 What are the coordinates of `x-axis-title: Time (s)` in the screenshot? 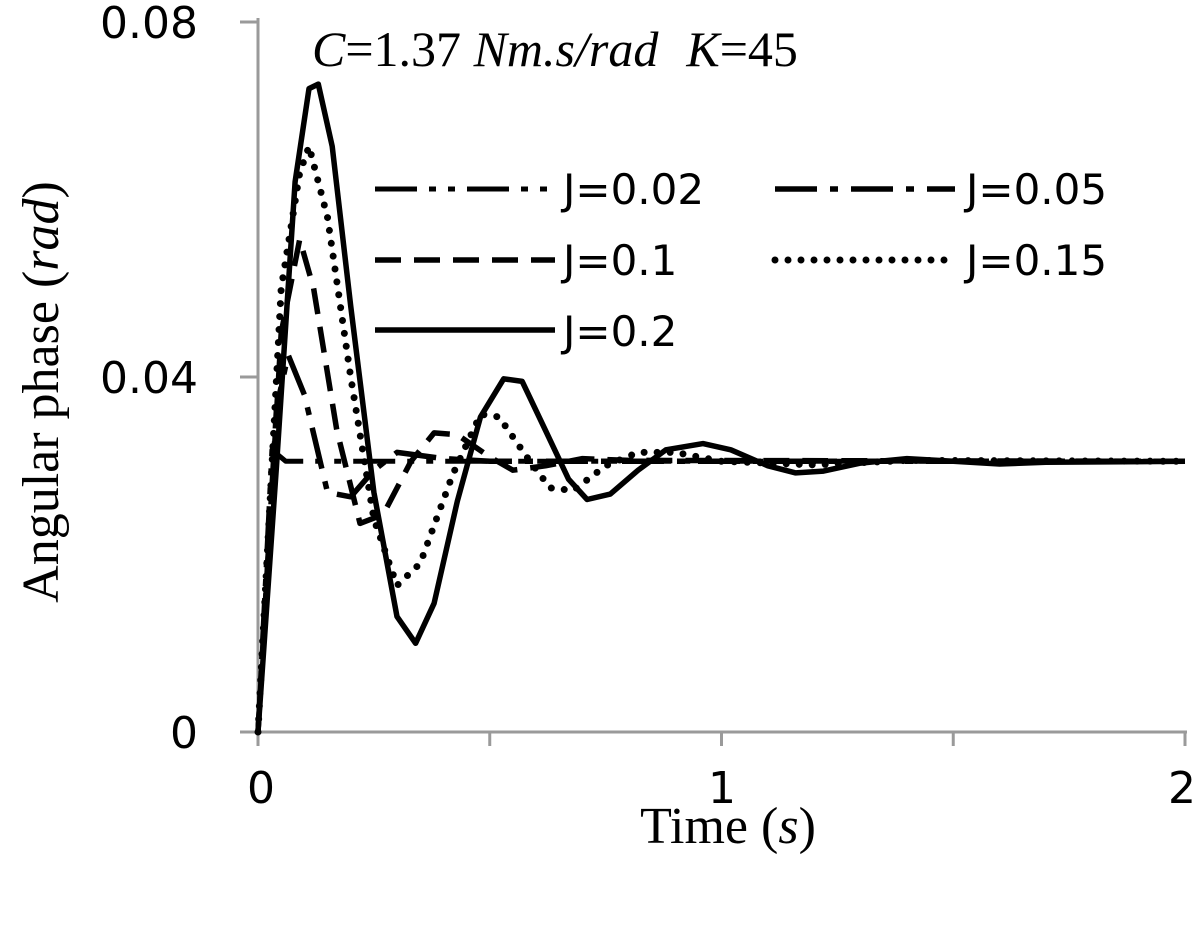 It's located at (728, 826).